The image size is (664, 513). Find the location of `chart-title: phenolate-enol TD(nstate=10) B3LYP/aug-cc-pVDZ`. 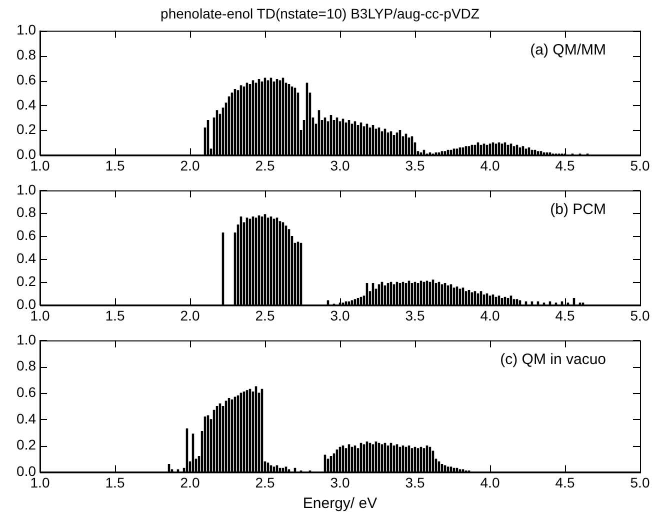

chart-title: phenolate-enol TD(nstate=10) B3LYP/aug-cc-pVDZ is located at coordinates (320, 13).